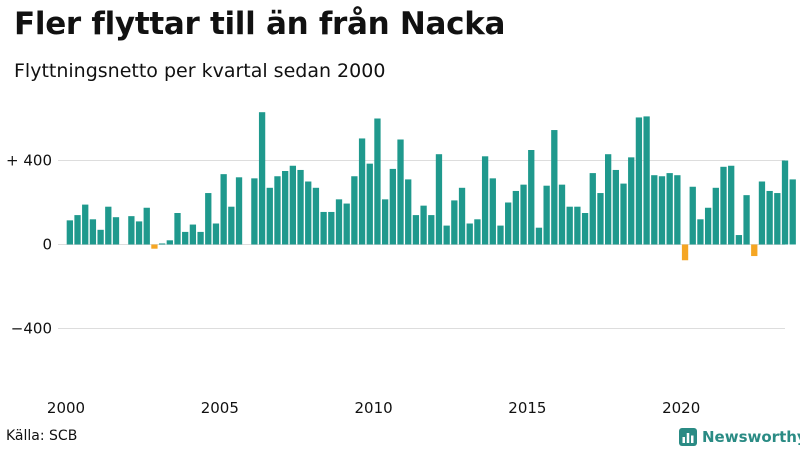  I want to click on bar-2001-q2, so click(108, 225).